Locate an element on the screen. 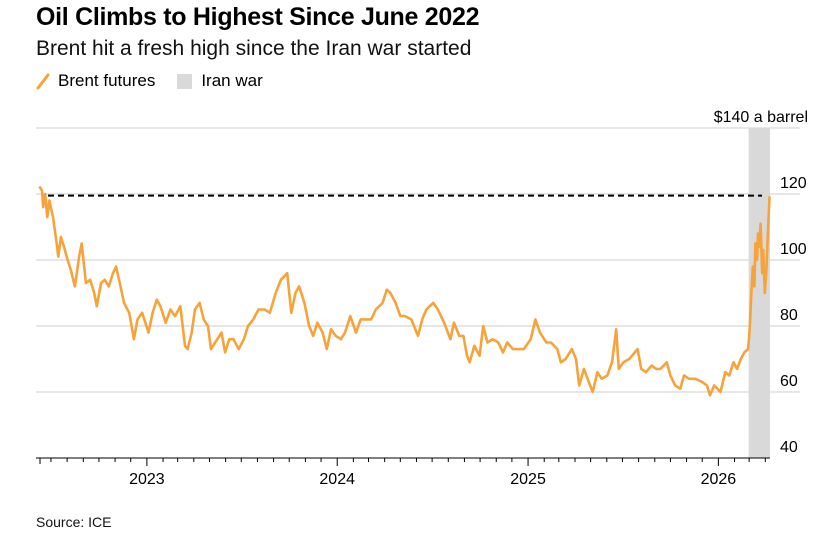  x-tick-label: 2024 is located at coordinates (337, 479).